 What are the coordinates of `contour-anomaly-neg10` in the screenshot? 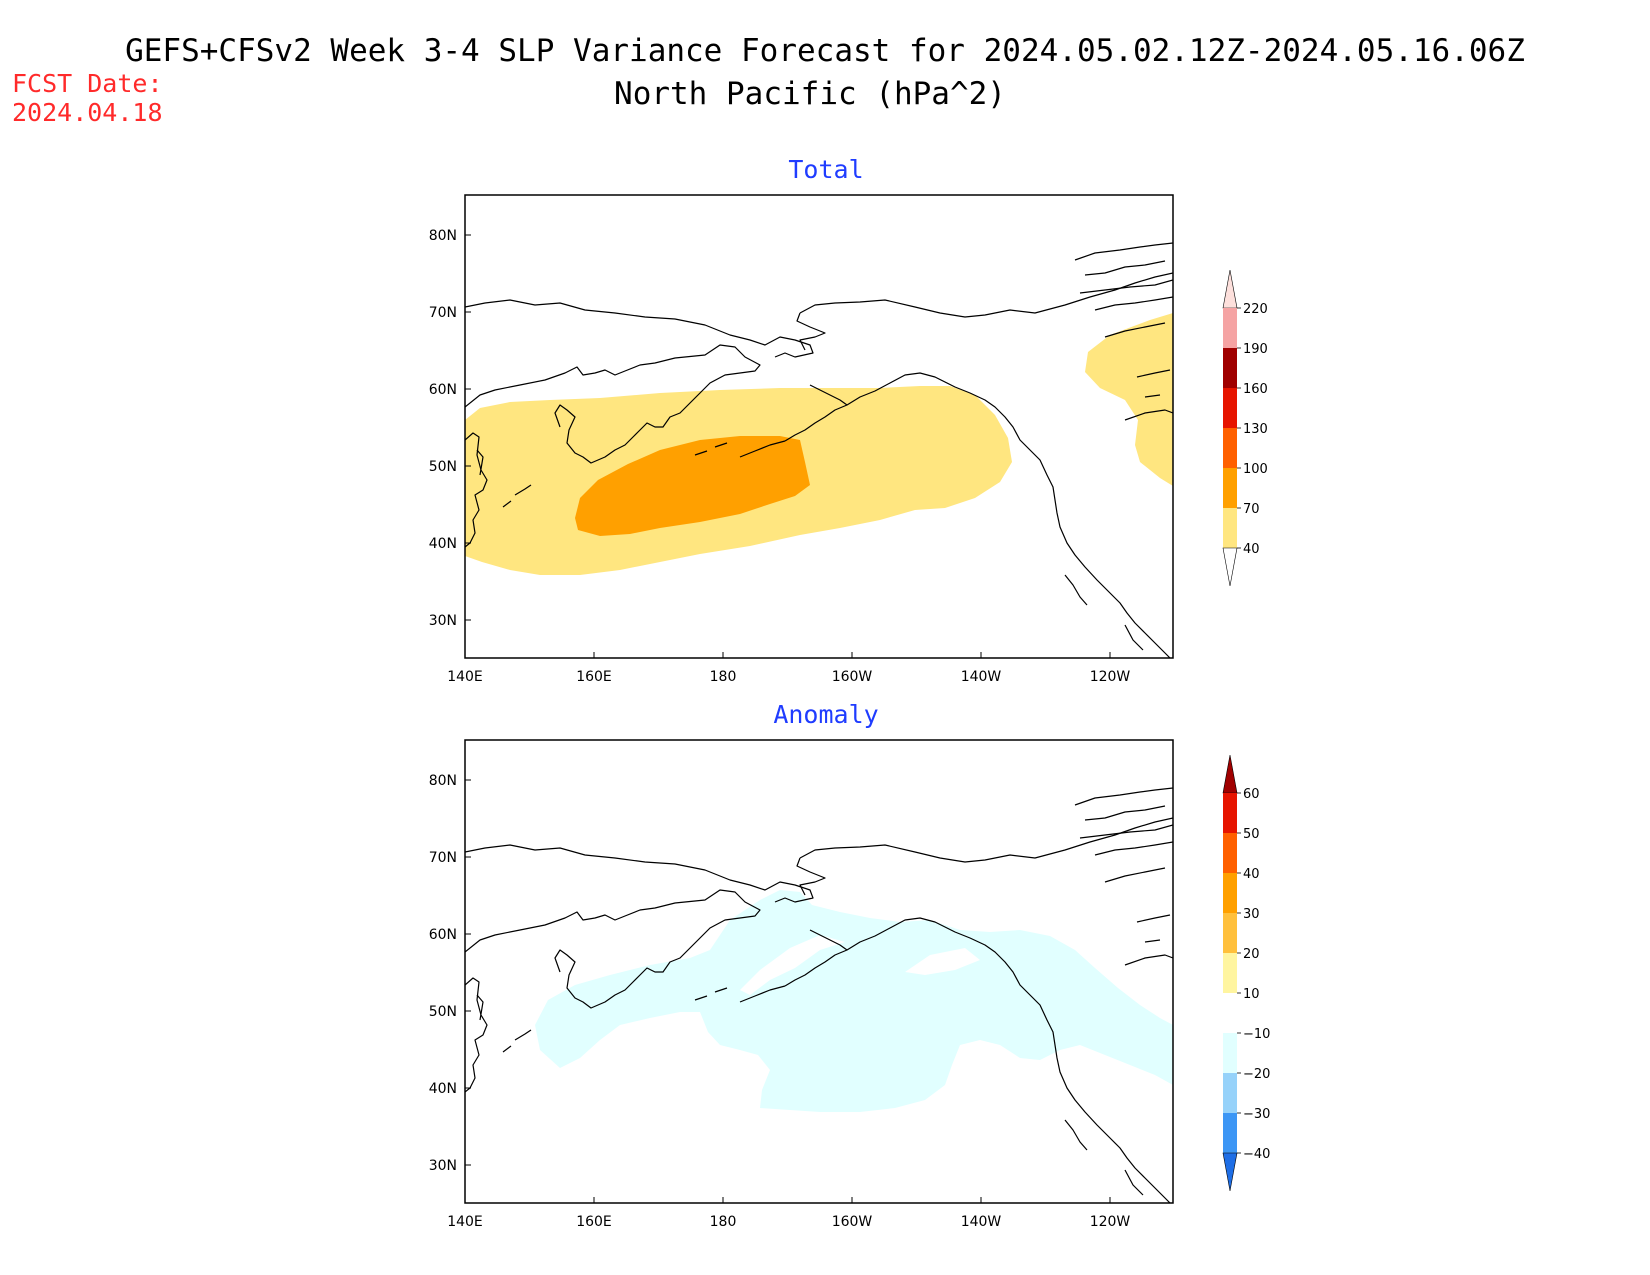 It's located at (854, 1001).